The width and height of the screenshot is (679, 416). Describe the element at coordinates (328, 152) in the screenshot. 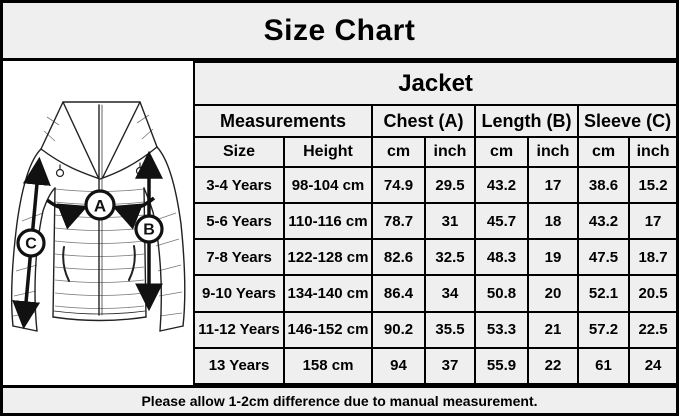

I see `col-header-height: Height` at that location.